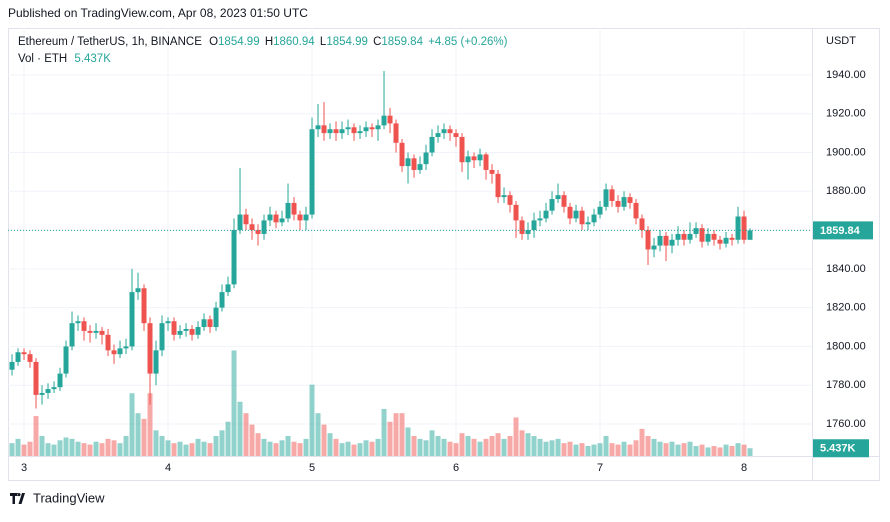 This screenshot has width=890, height=522. What do you see at coordinates (42, 59) in the screenshot?
I see `volume-title: Vol · ETH` at bounding box center [42, 59].